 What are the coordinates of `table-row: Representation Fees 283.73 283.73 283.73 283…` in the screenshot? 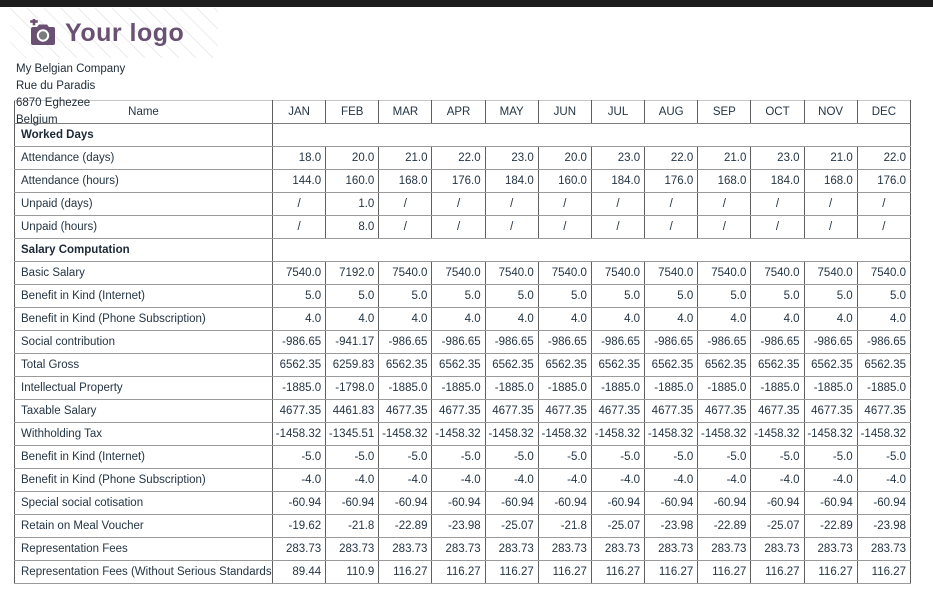 It's located at (463, 549).